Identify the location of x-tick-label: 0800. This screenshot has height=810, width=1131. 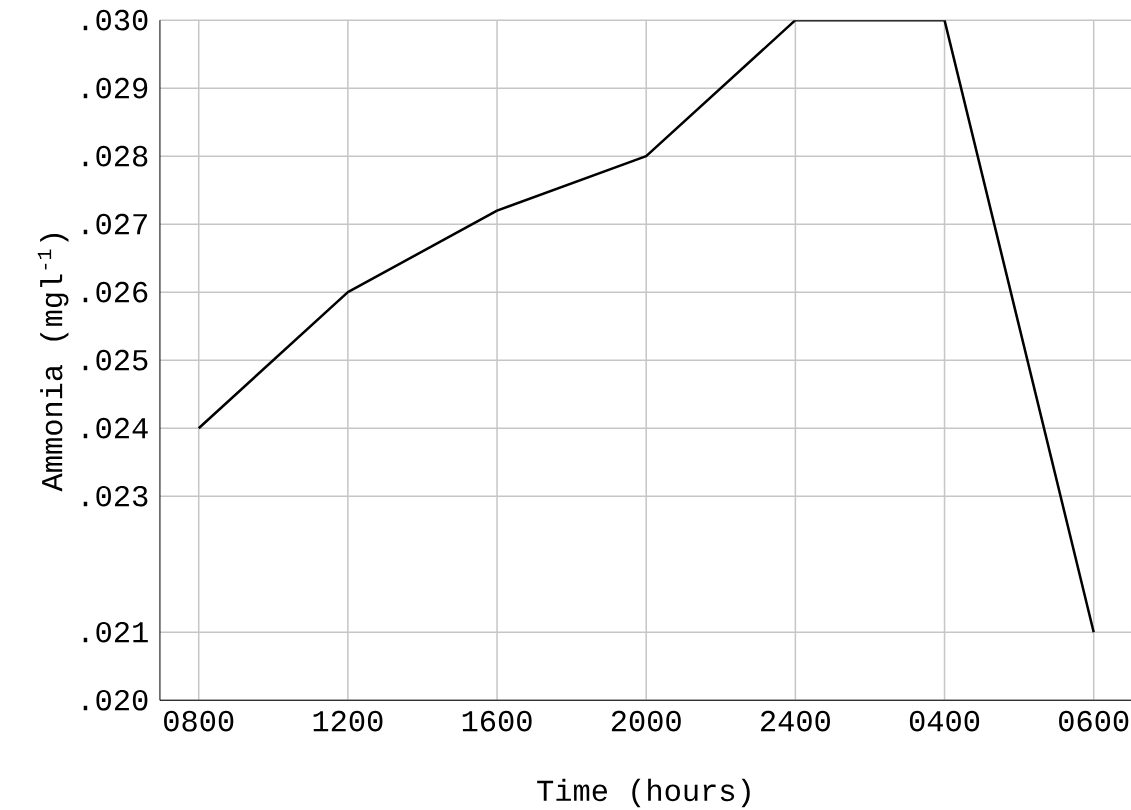
(199, 721).